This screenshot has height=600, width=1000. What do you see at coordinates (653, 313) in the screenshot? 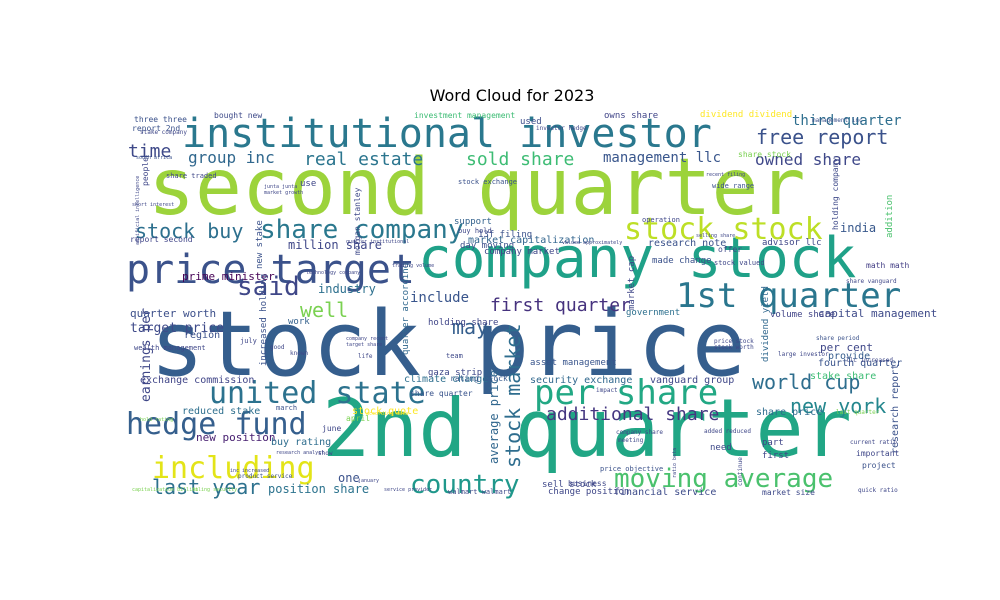
I see `word-cloud-word: government` at bounding box center [653, 313].